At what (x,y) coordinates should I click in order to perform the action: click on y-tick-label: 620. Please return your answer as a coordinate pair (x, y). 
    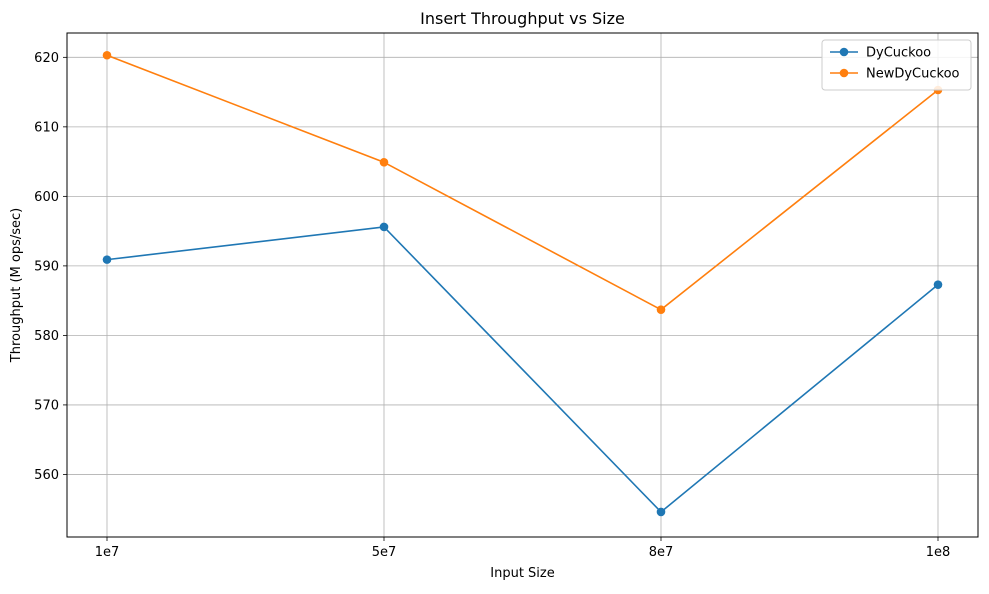
    Looking at the image, I should click on (46, 58).